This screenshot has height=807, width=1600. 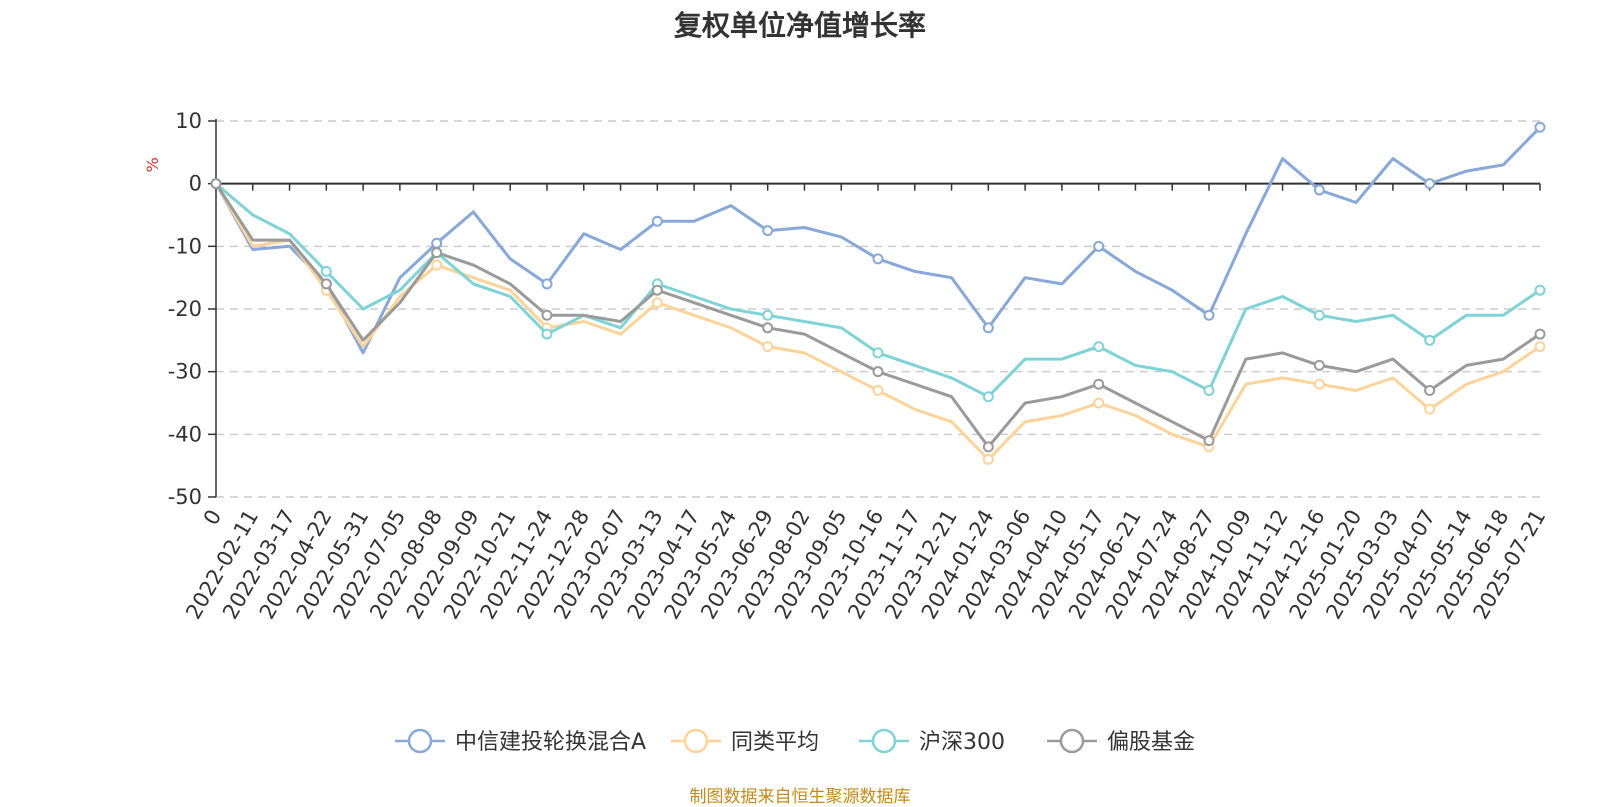 I want to click on y-tick-label: 10, so click(x=188, y=121).